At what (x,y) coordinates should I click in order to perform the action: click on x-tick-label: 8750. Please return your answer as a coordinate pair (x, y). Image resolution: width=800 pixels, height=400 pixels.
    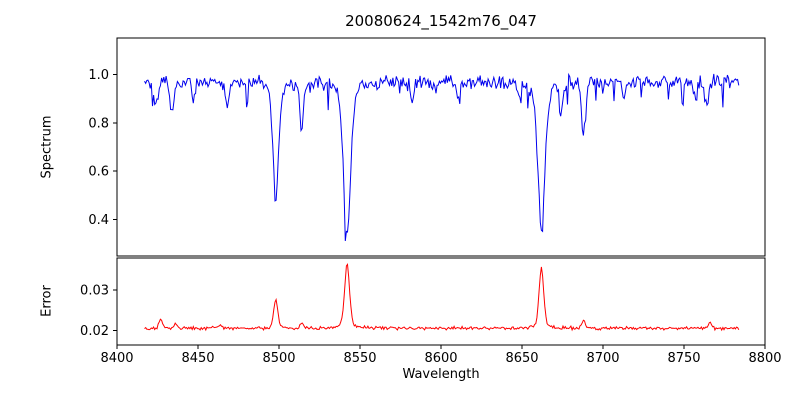
    Looking at the image, I should click on (683, 358).